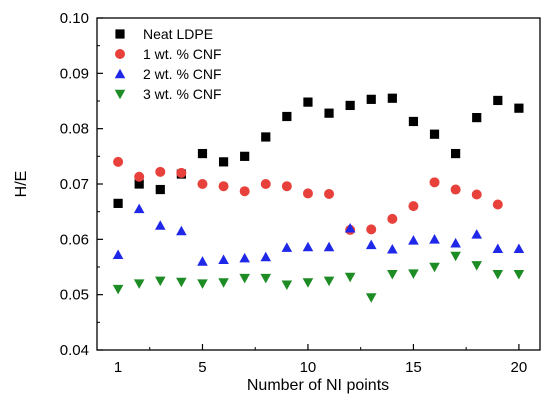 This screenshot has height=406, width=550. Describe the element at coordinates (178, 34) in the screenshot. I see `legend-label: Neat LDPE` at that location.